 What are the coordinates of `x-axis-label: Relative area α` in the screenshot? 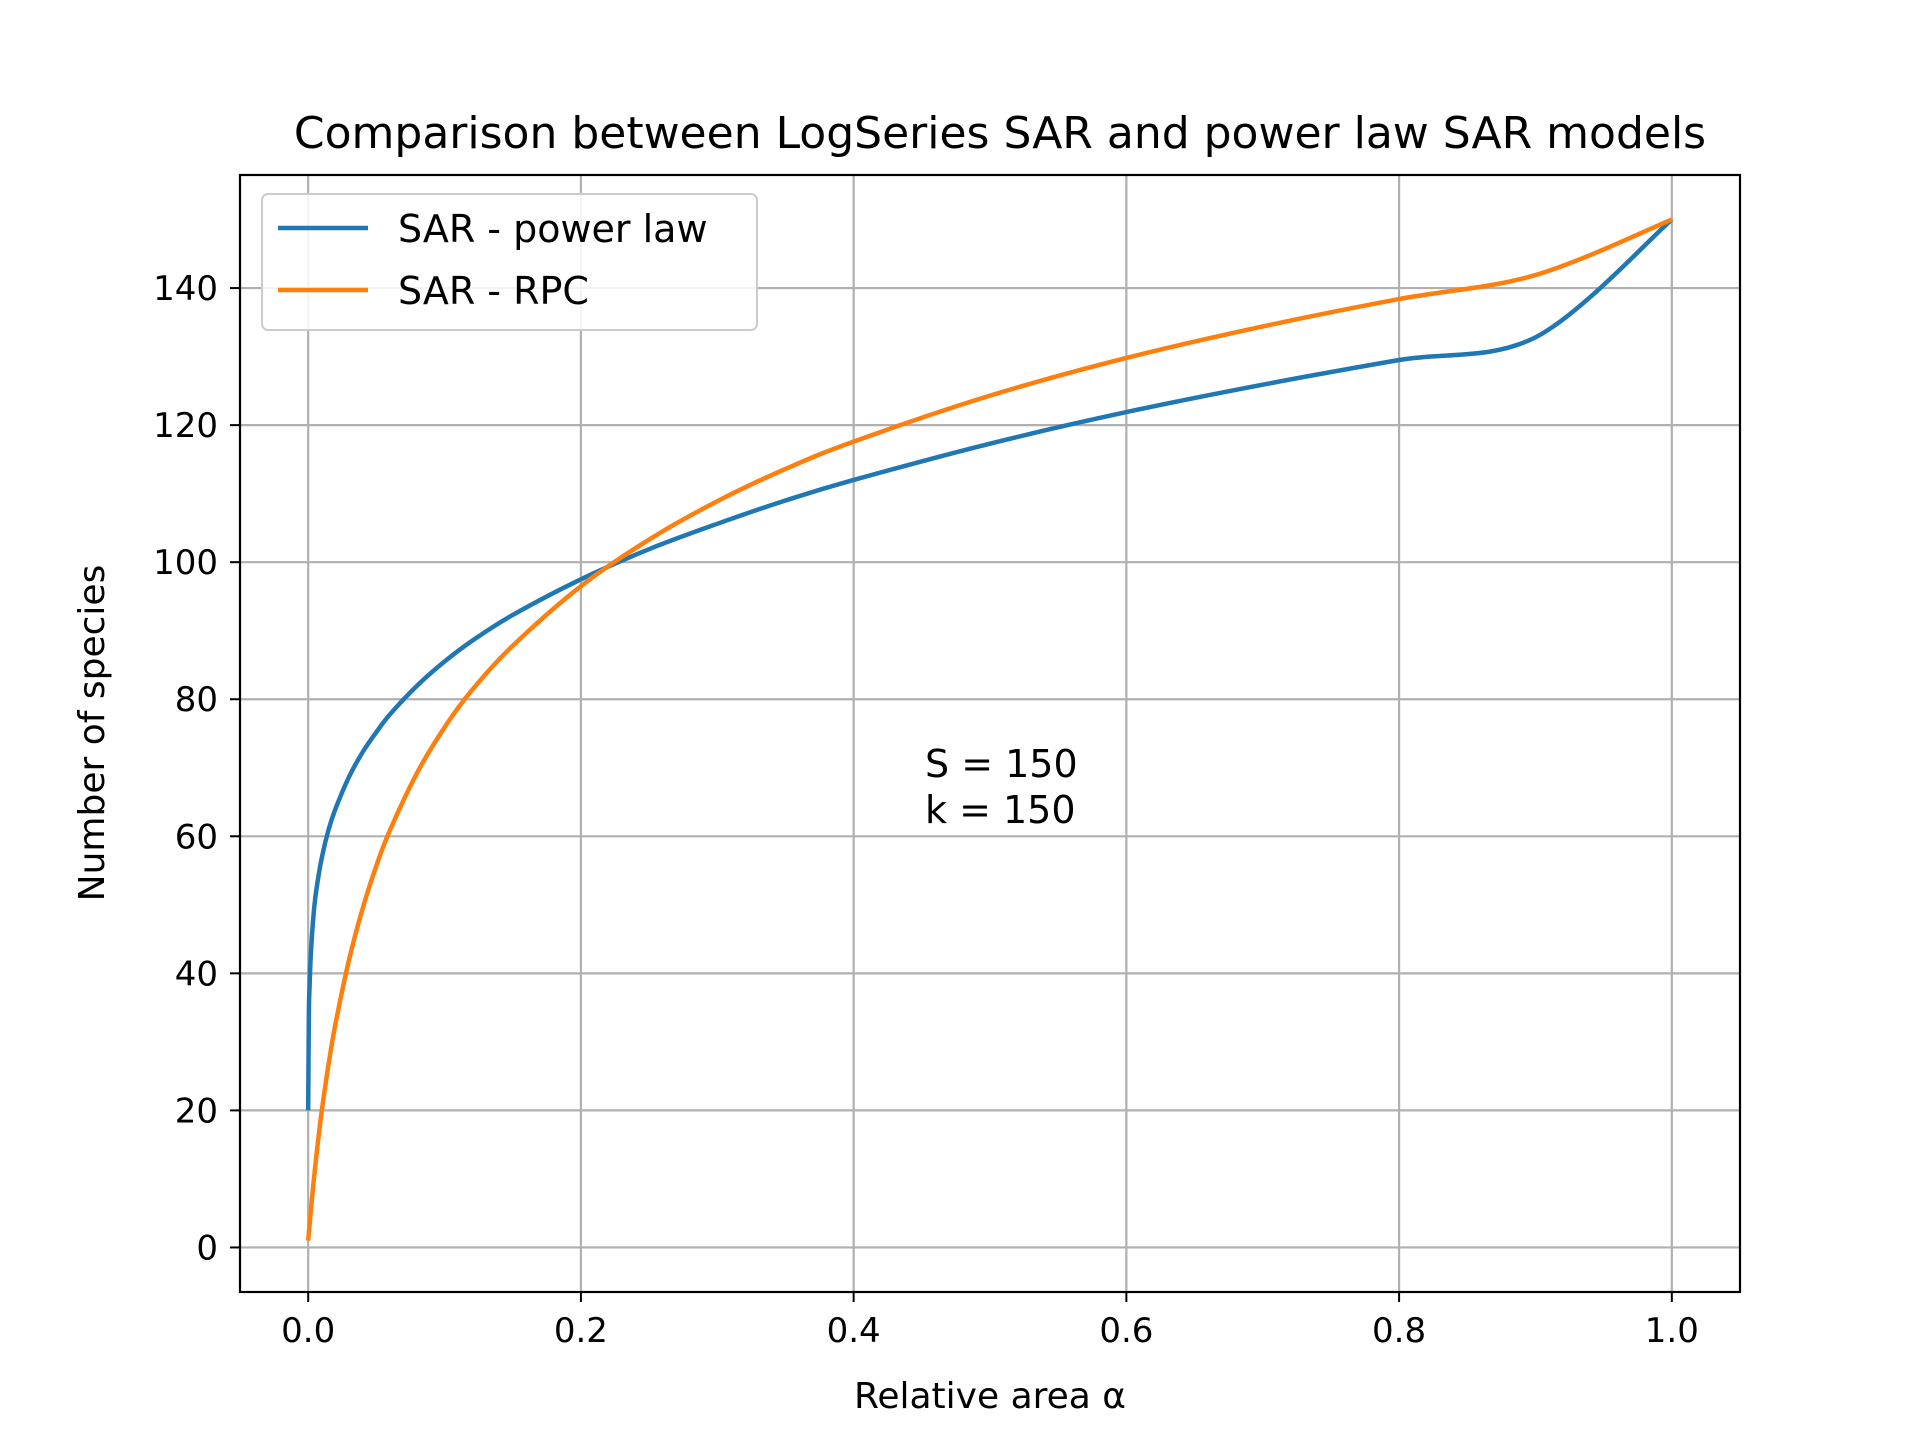 It's located at (990, 1396).